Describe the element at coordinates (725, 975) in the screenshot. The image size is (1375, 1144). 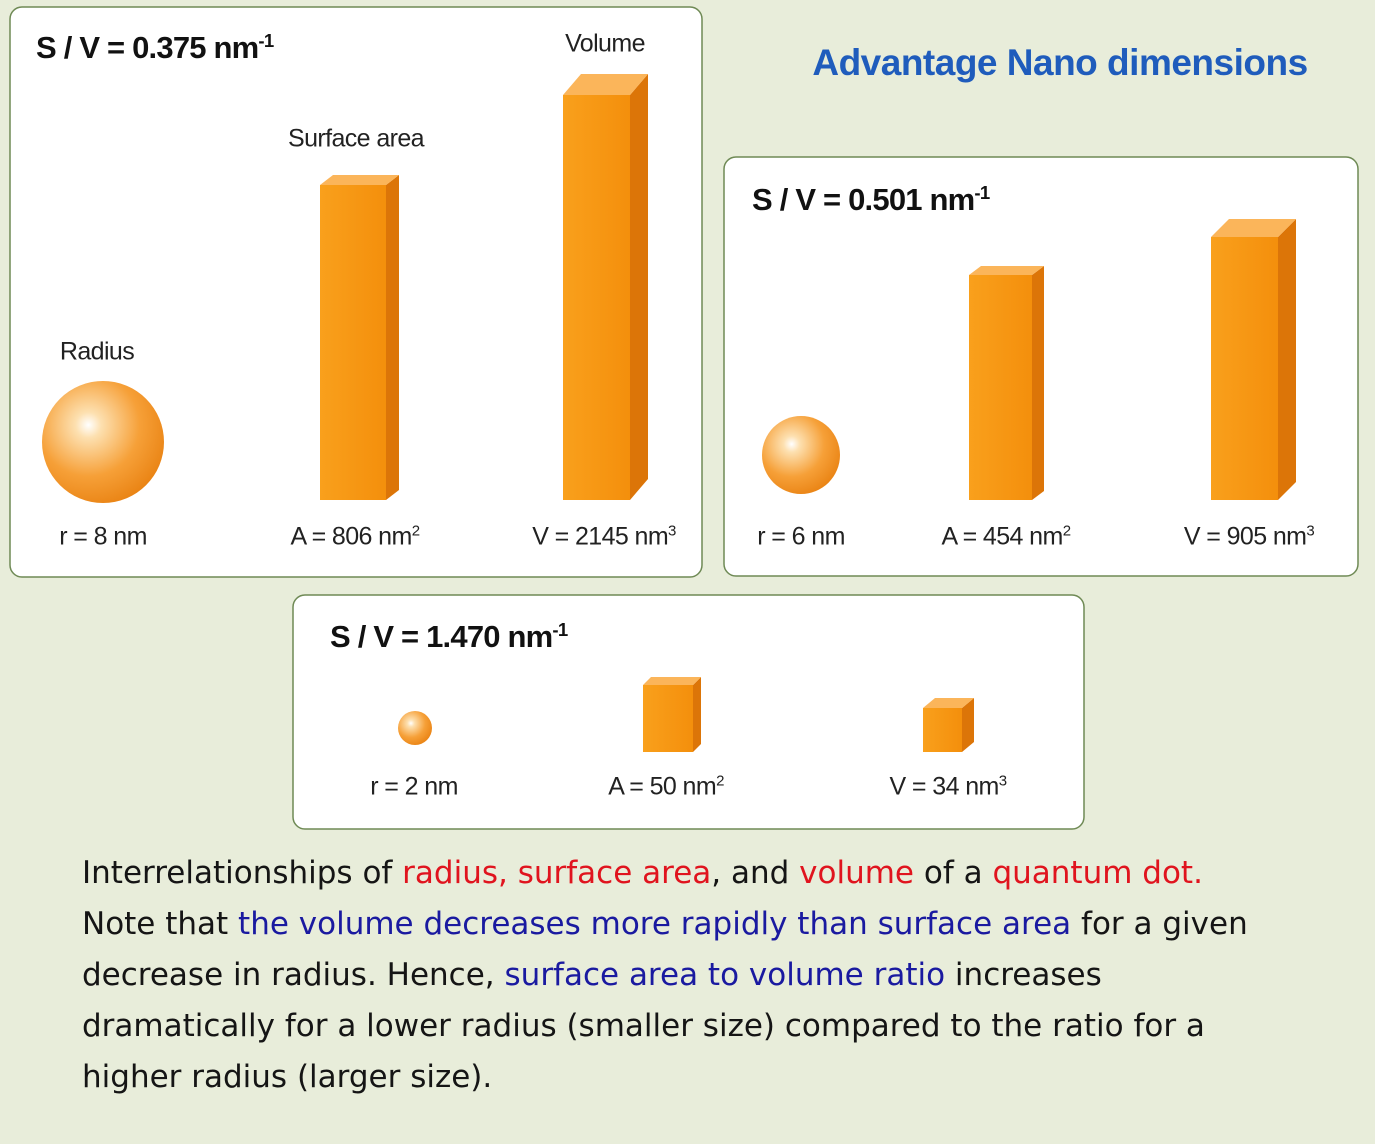
I see `caption-segment: surface area to volume ratio` at that location.